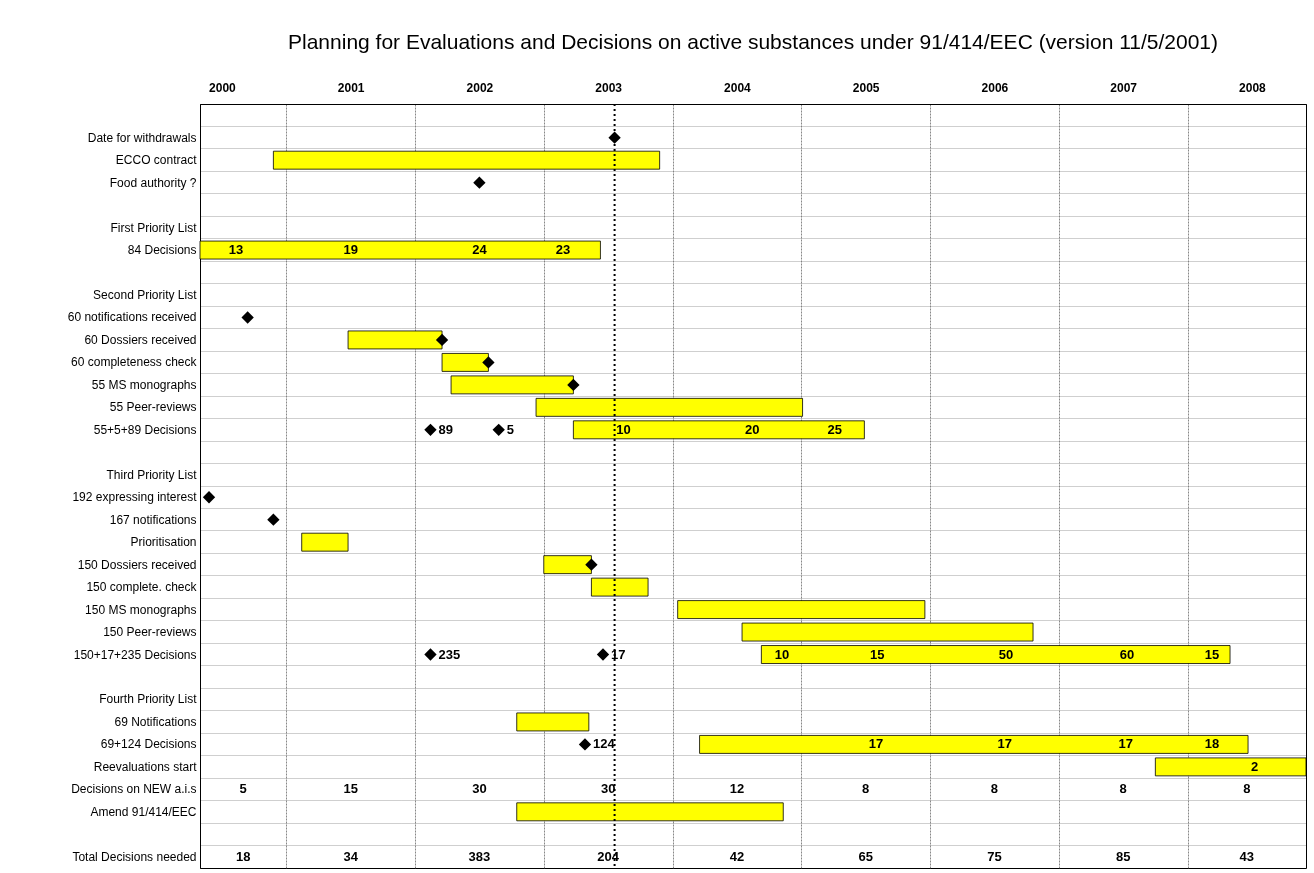  What do you see at coordinates (351, 856) in the screenshot?
I see `annotation: 34` at bounding box center [351, 856].